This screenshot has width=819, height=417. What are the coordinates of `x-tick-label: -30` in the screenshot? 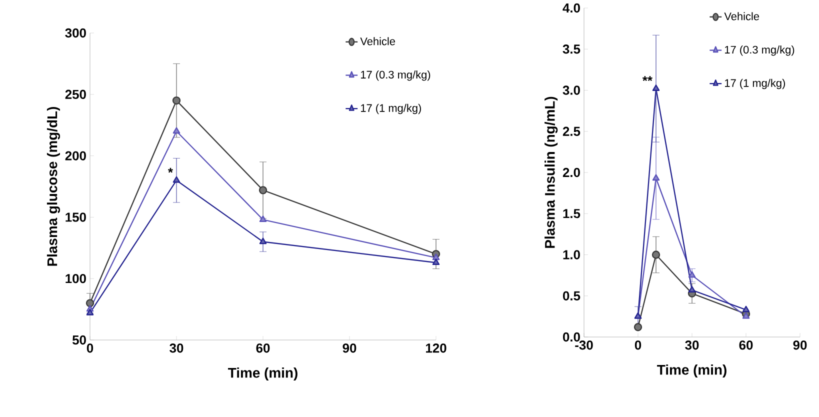 It's located at (584, 345).